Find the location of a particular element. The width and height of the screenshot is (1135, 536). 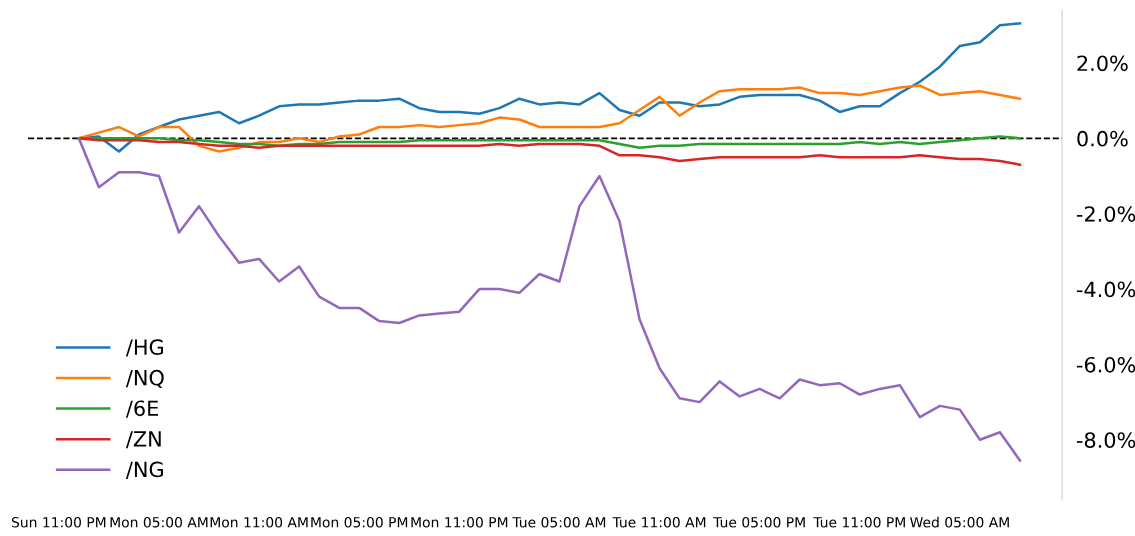

x-tick-label: Mon 05:00 PM is located at coordinates (359, 522).